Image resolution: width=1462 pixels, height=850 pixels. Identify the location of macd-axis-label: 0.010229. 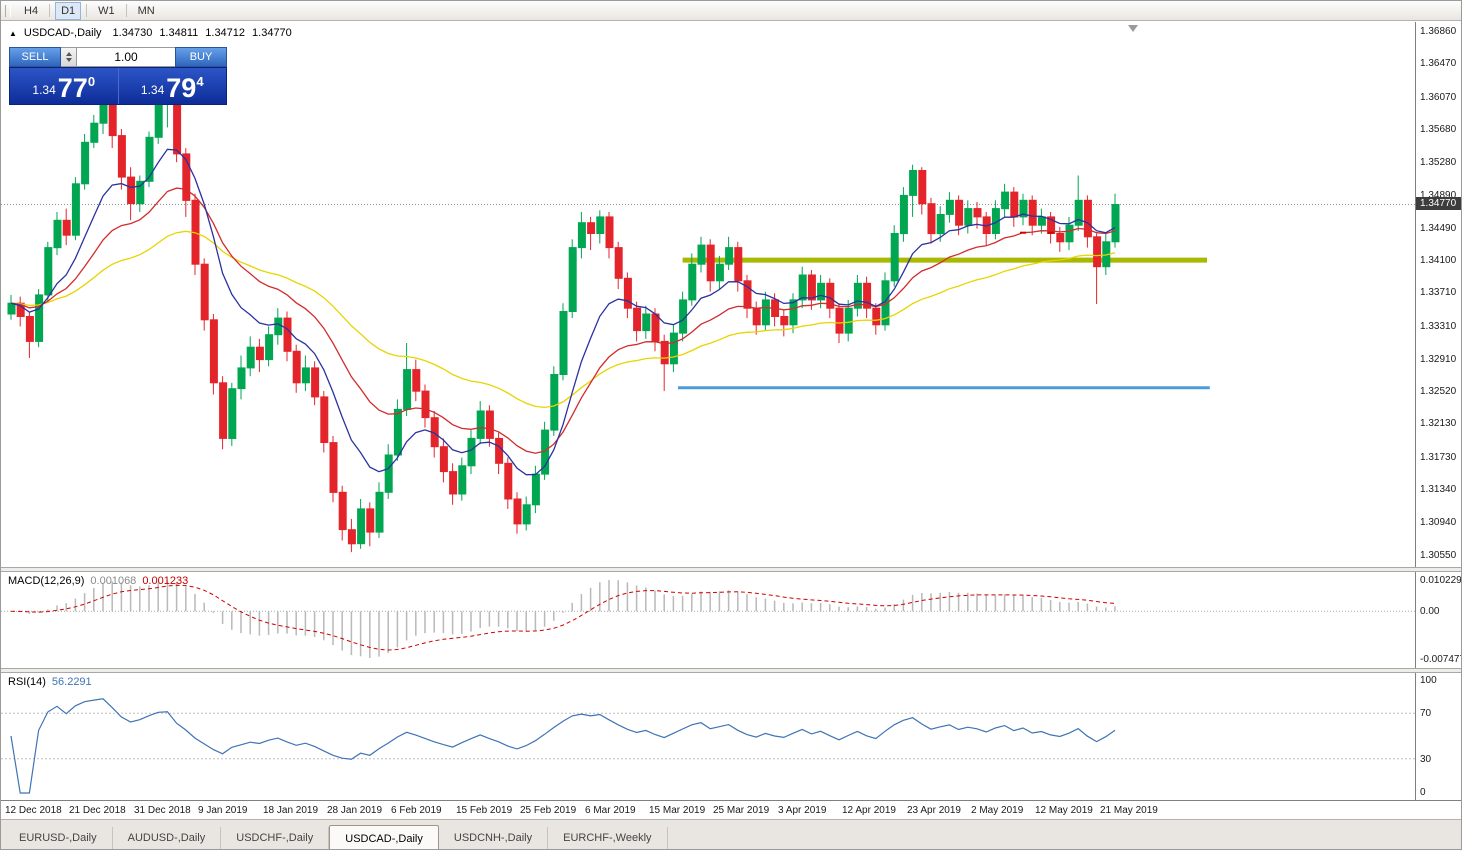
(1441, 580).